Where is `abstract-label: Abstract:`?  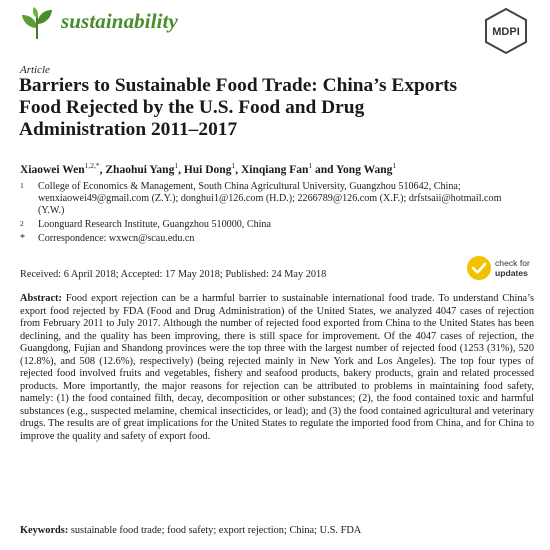 abstract-label: Abstract: is located at coordinates (41, 298).